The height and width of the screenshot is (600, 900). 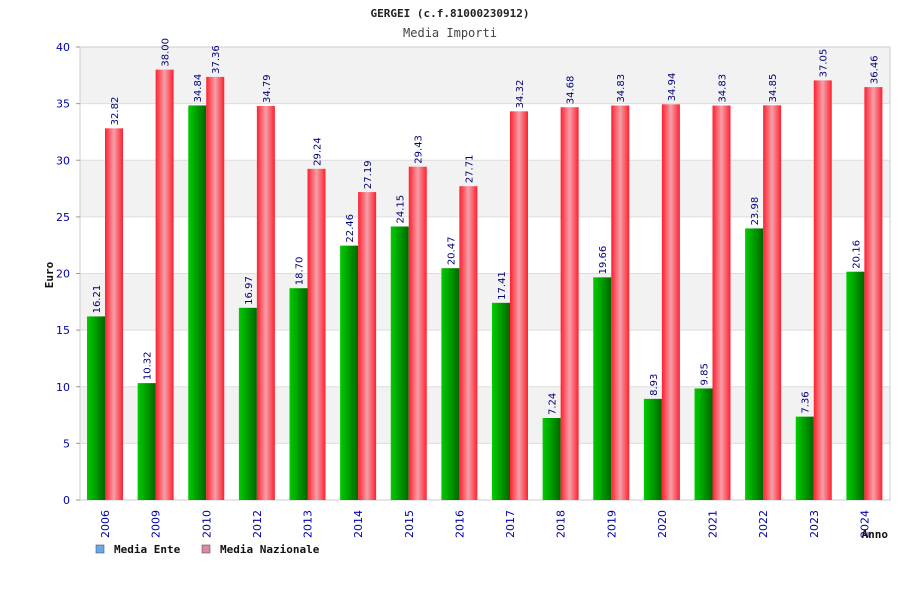 I want to click on bar-media-ente-2006, so click(x=96, y=408).